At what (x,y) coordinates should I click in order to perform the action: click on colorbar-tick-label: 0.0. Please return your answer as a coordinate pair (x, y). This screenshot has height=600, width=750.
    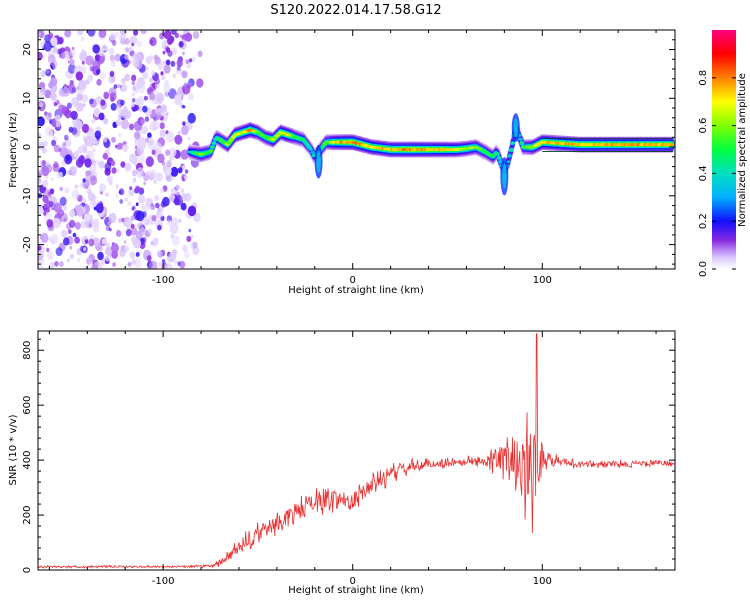
    Looking at the image, I should click on (703, 269).